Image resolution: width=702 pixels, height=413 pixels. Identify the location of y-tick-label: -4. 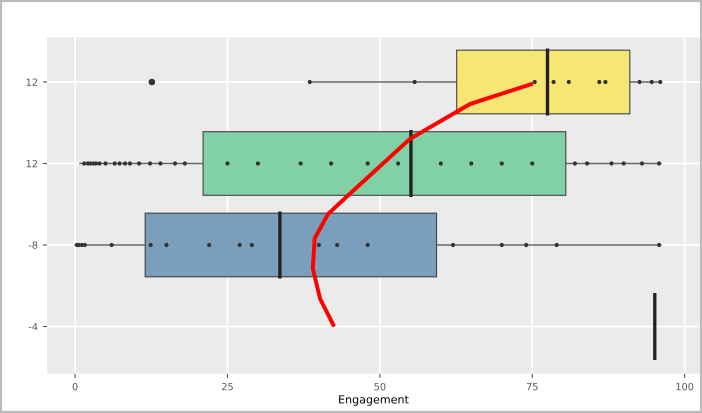
(33, 326).